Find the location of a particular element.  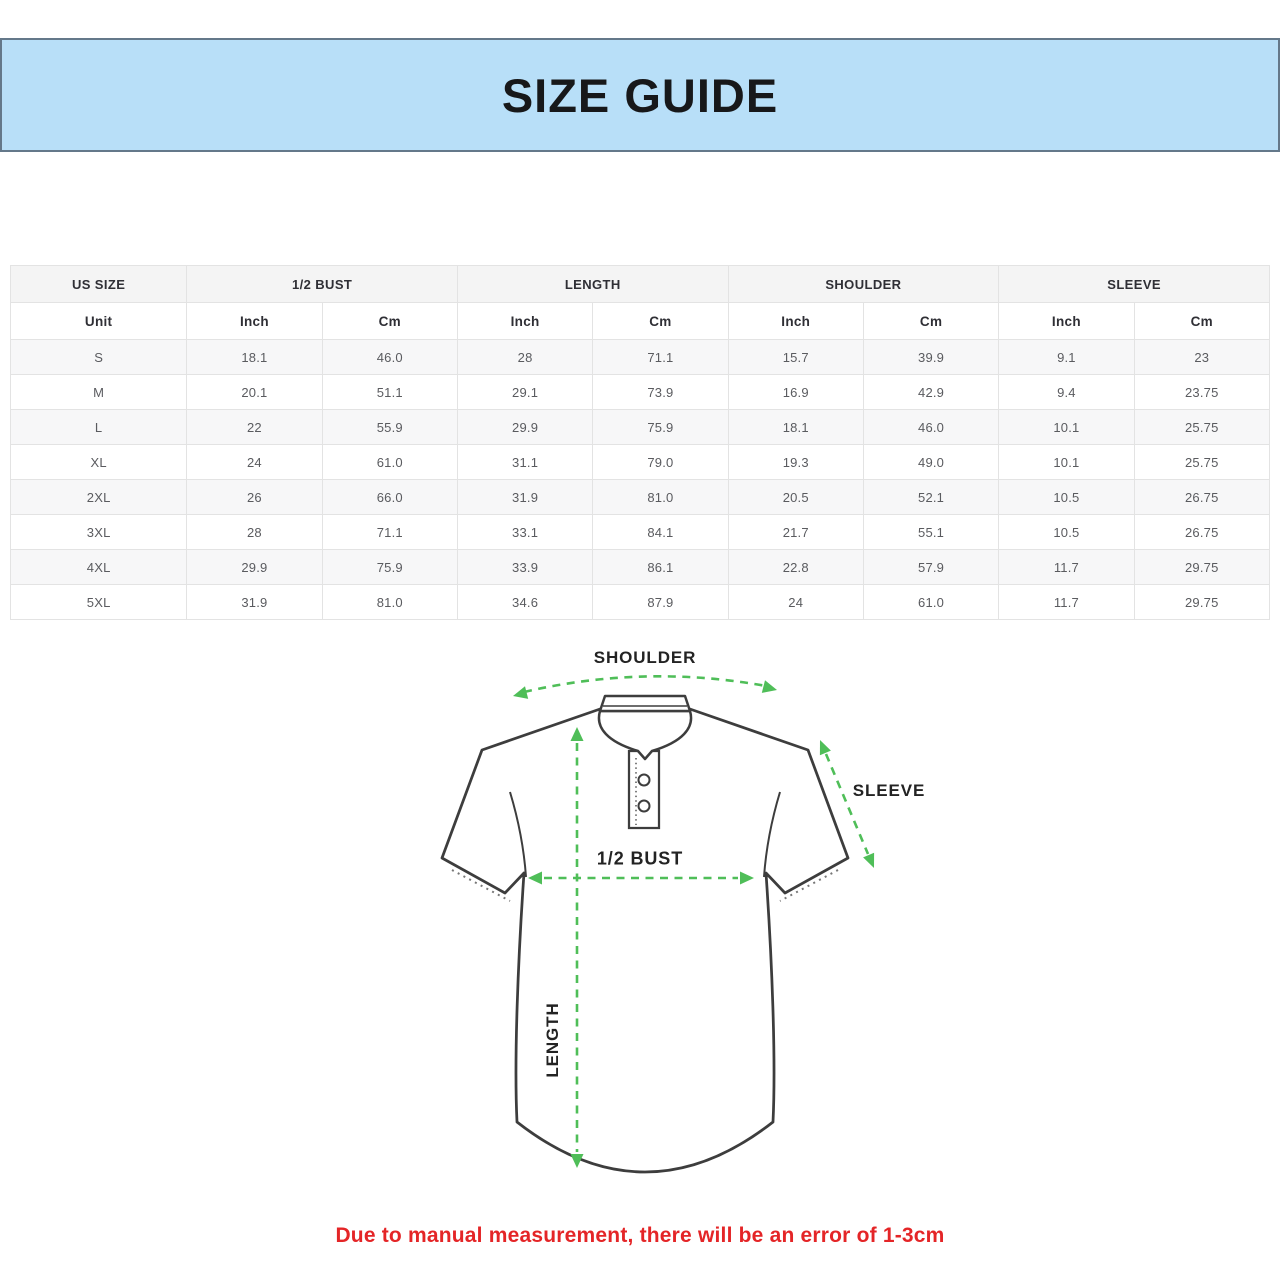

table-row: 3XL 28 71.1 33.1 84.1 21.7 55.1 10.5 26.75 is located at coordinates (640, 532).